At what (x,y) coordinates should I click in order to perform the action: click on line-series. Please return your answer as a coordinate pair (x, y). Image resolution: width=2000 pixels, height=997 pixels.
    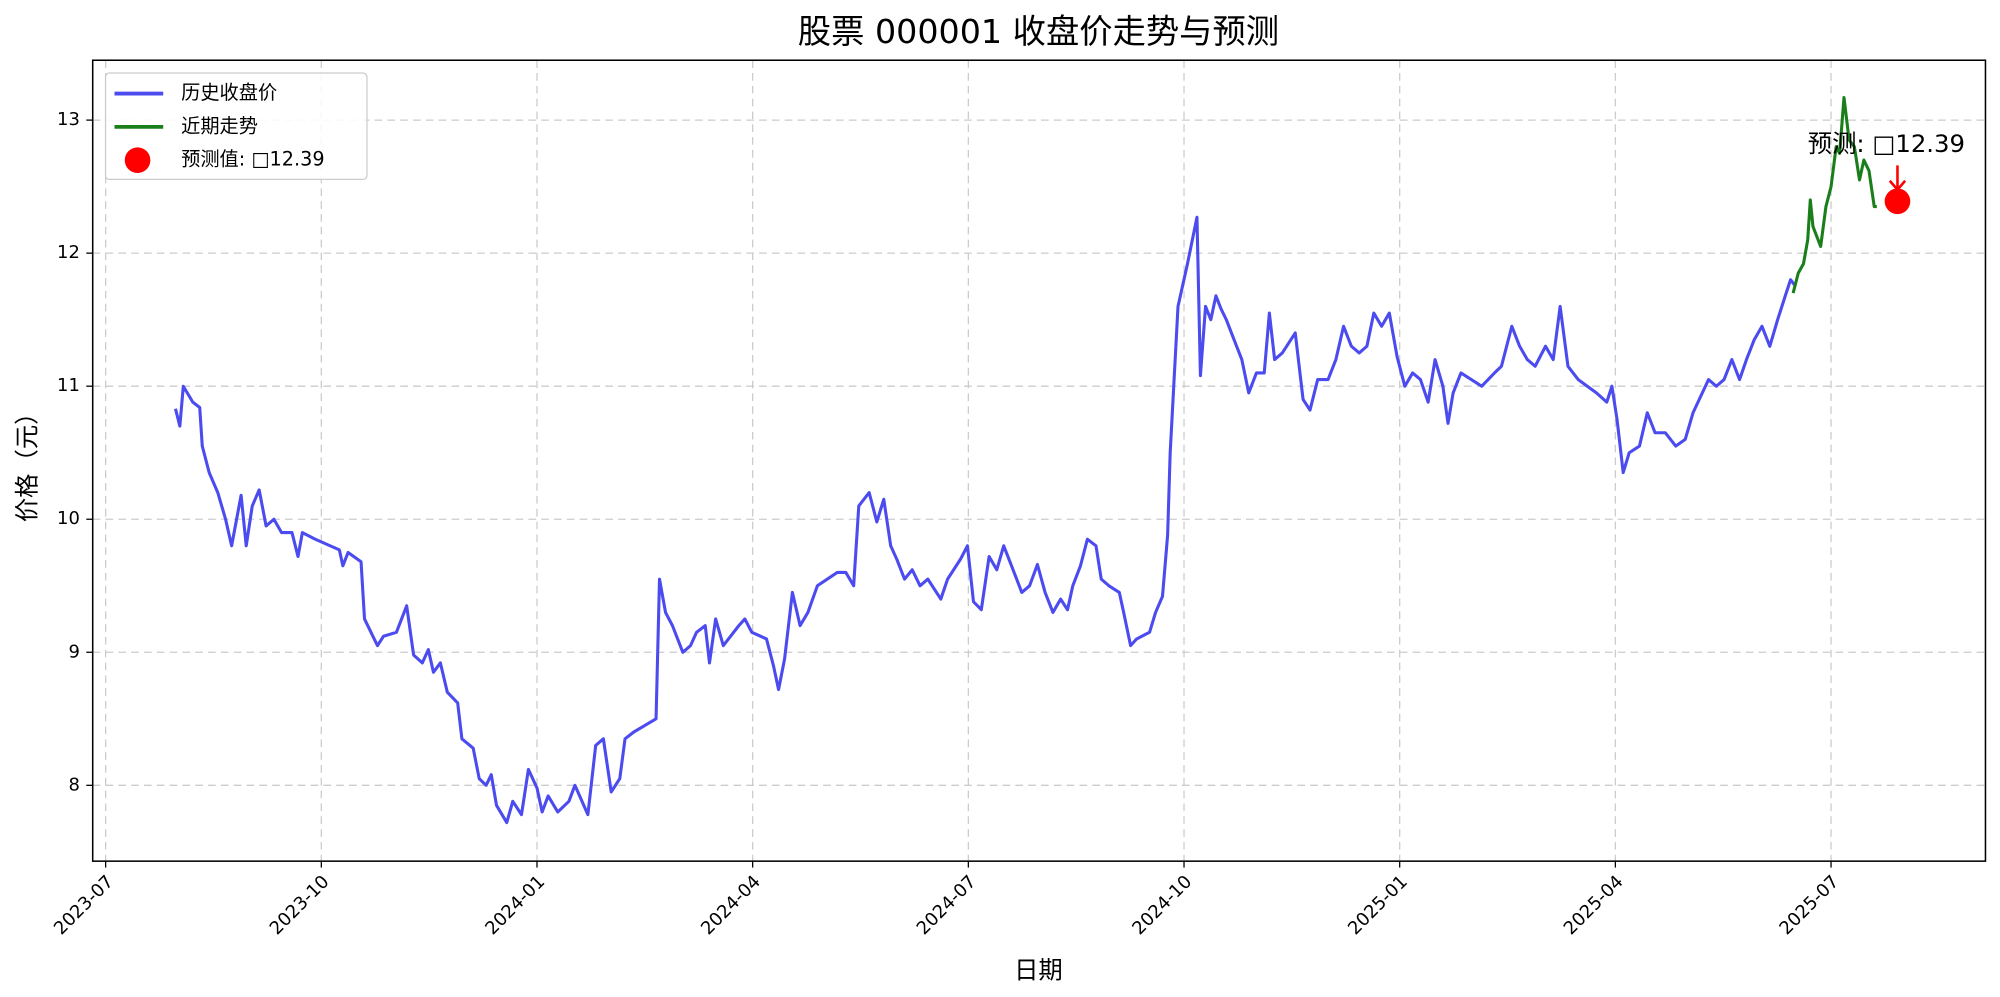
    Looking at the image, I should click on (1834, 194).